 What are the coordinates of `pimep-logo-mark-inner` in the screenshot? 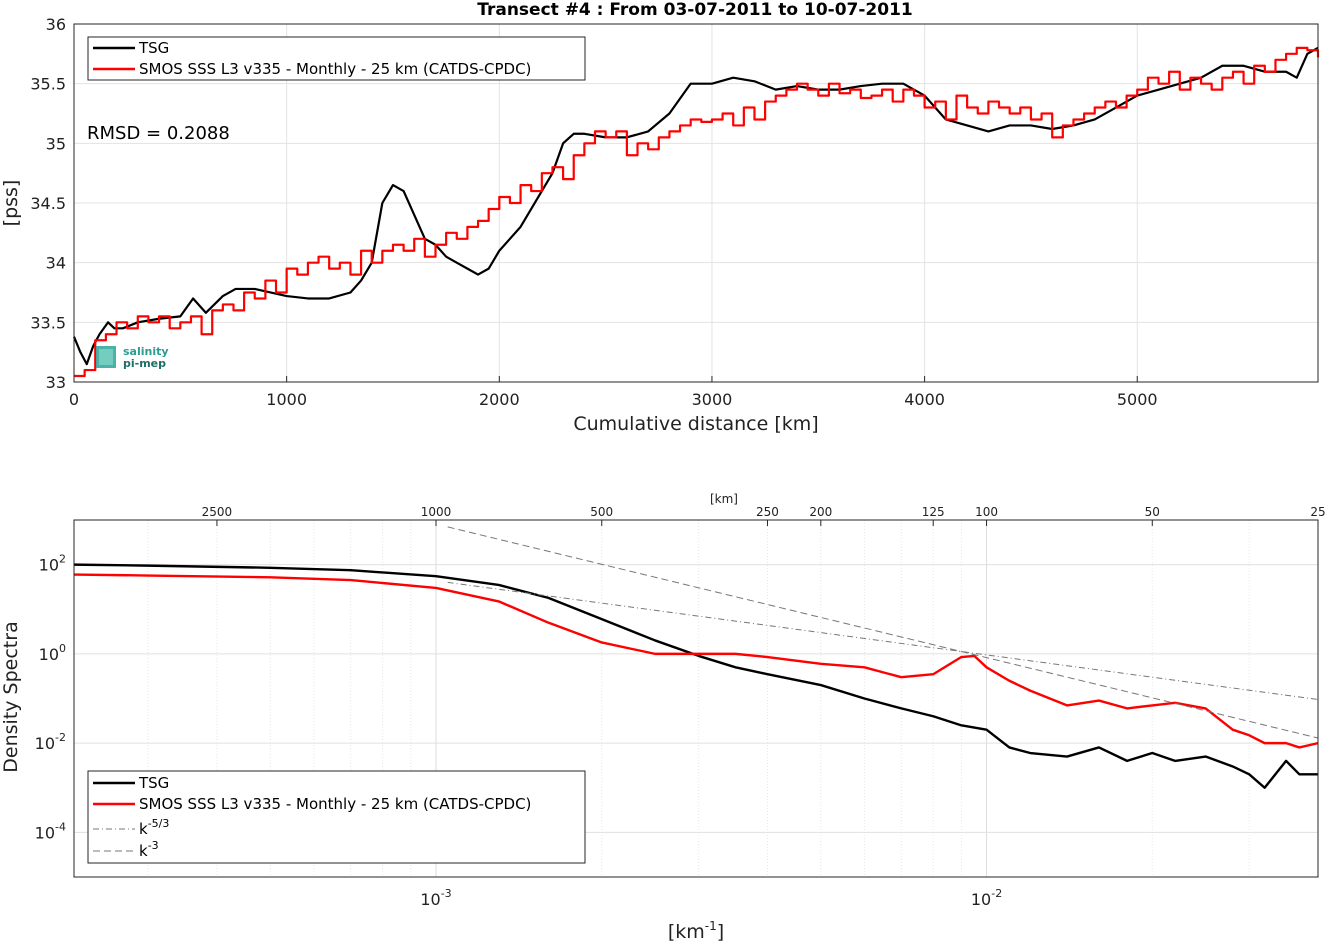 It's located at (106, 357).